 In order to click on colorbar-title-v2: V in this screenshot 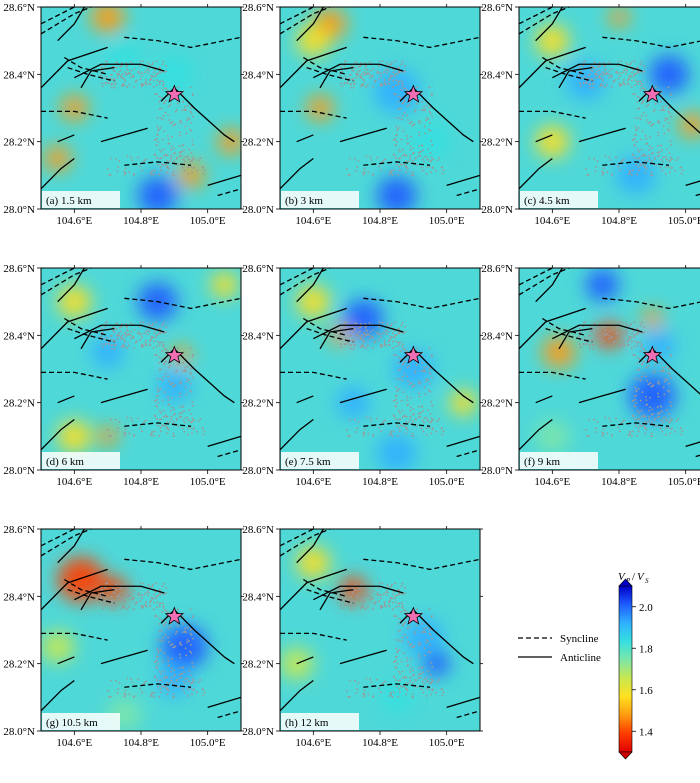, I will do `click(641, 577)`.